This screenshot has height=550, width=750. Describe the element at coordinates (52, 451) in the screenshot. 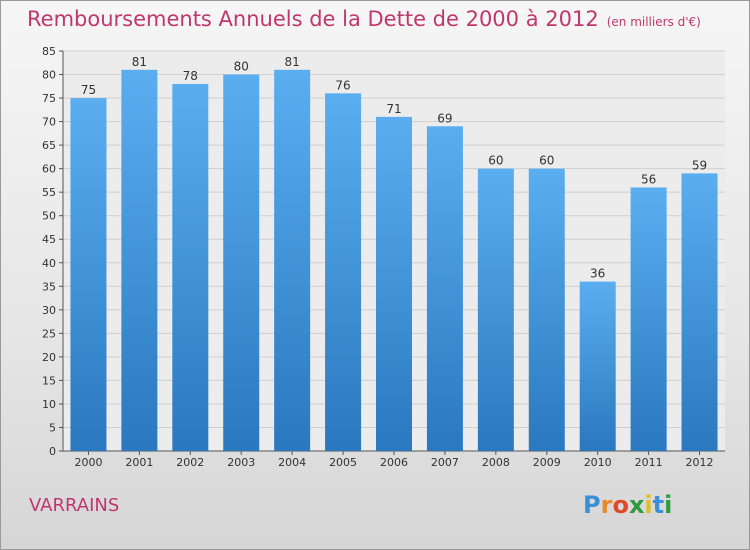

I see `y-tick-label: 0` at that location.